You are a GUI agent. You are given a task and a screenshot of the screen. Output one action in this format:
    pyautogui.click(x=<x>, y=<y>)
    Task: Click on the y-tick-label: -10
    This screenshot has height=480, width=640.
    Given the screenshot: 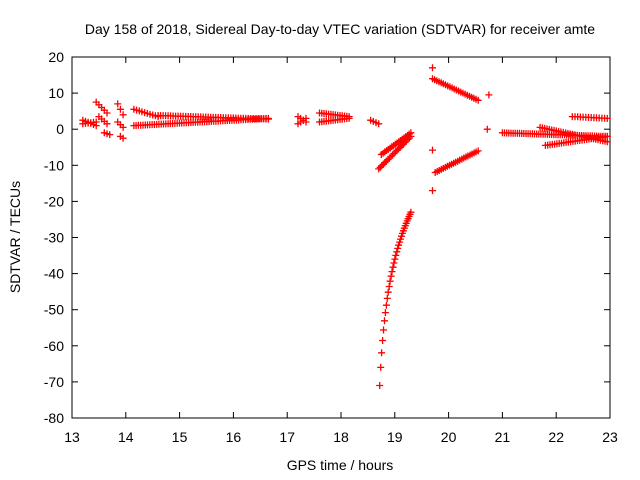 What is the action you would take?
    pyautogui.click(x=54, y=165)
    